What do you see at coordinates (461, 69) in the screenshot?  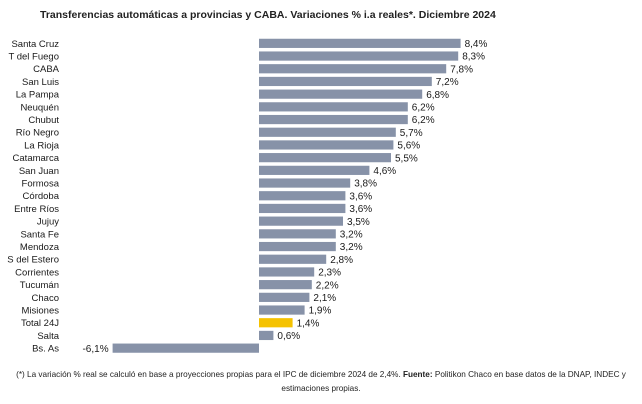 I see `data-label: 7,8%` at bounding box center [461, 69].